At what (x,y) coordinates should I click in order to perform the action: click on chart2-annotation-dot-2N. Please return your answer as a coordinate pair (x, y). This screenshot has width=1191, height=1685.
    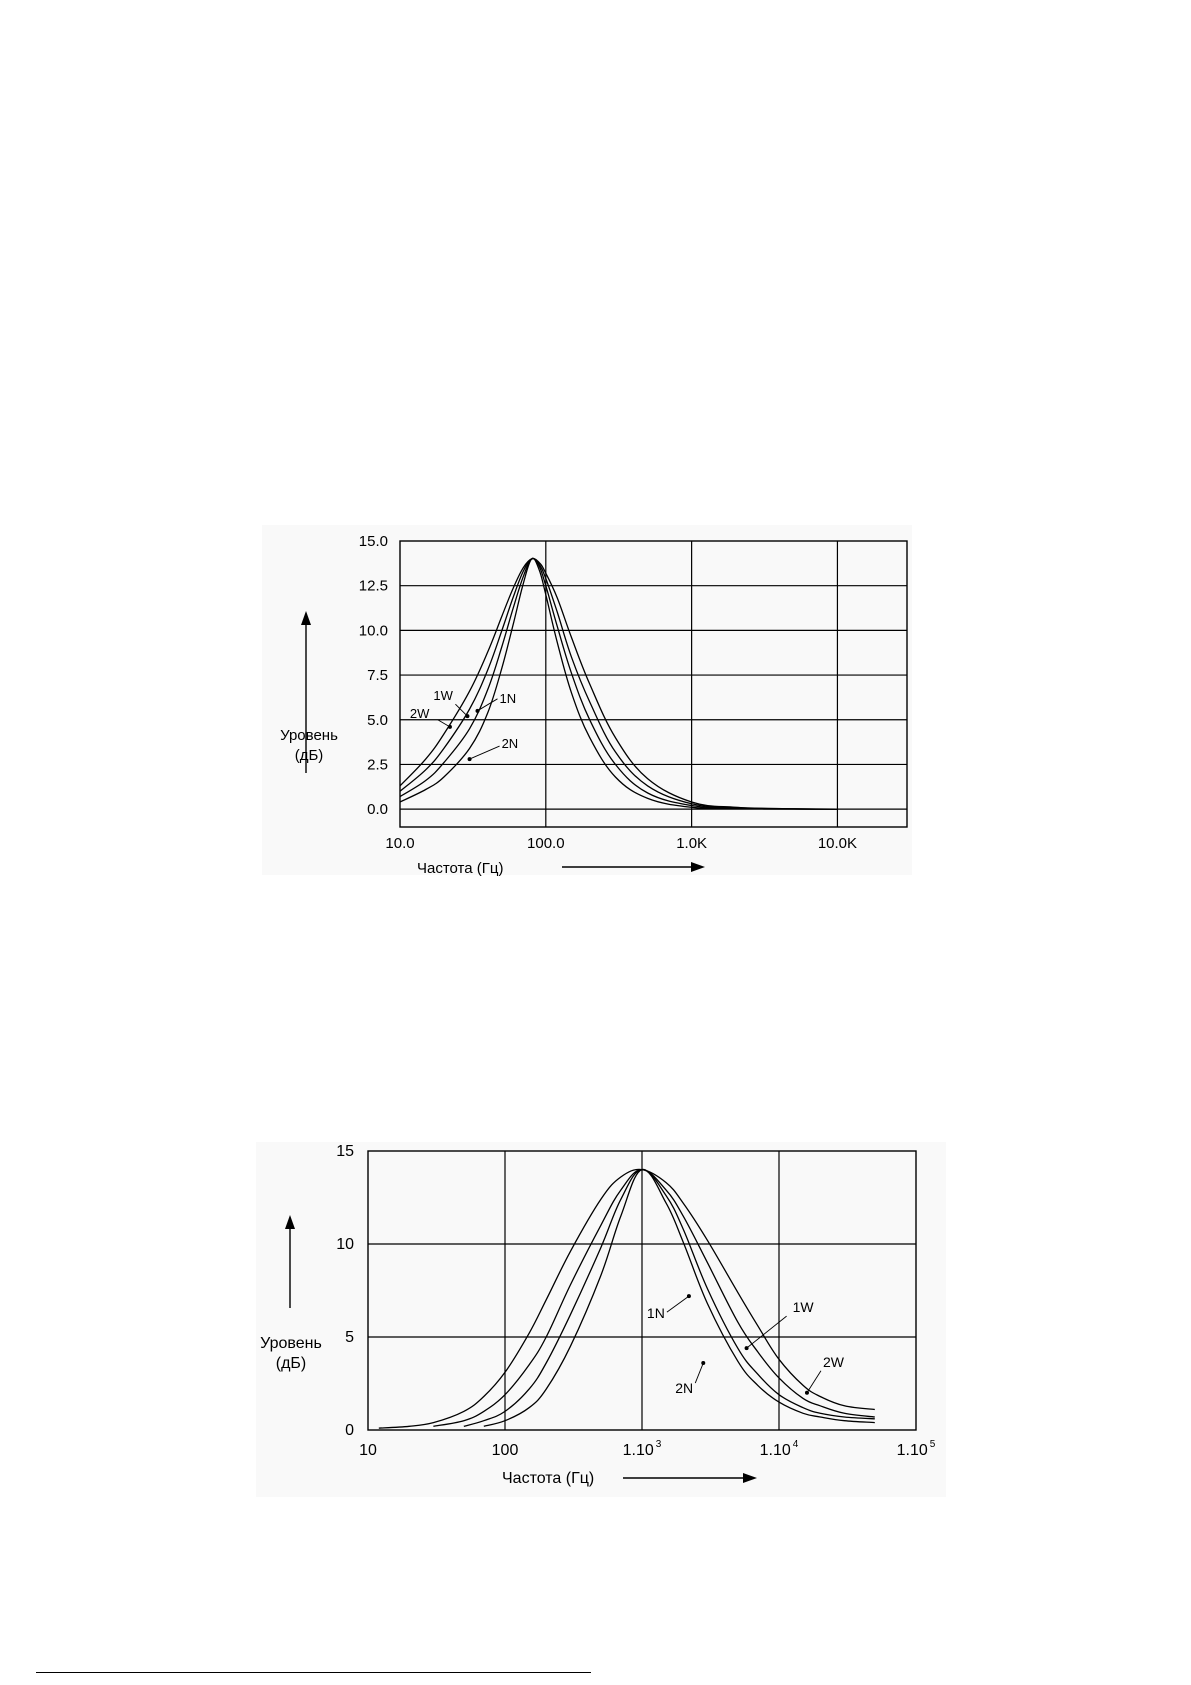
    Looking at the image, I should click on (703, 1363).